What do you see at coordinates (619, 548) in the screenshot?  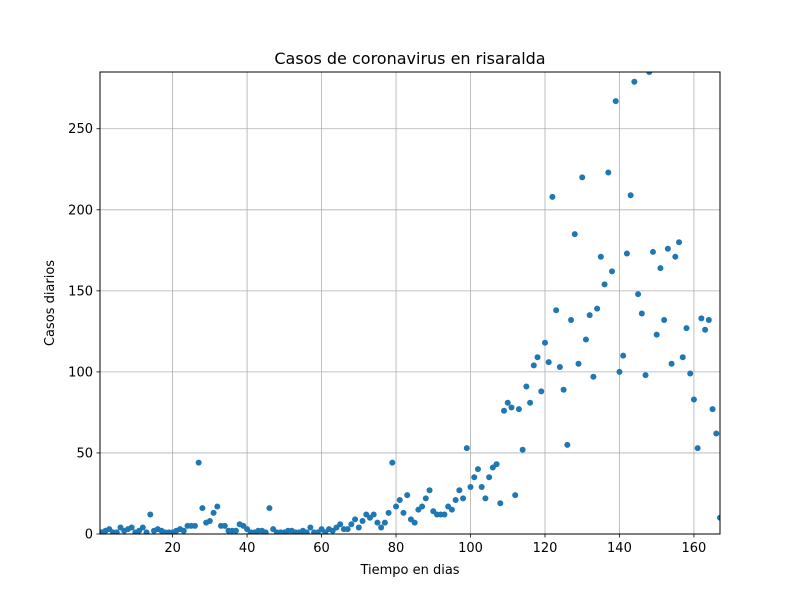 I see `x-tick-label: 140` at bounding box center [619, 548].